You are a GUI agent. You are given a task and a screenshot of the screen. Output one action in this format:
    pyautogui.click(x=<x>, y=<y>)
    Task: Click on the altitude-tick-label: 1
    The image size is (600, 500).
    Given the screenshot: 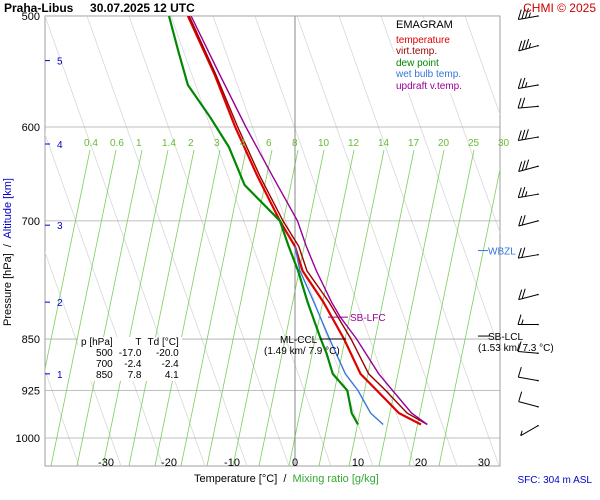 What is the action you would take?
    pyautogui.click(x=60, y=375)
    